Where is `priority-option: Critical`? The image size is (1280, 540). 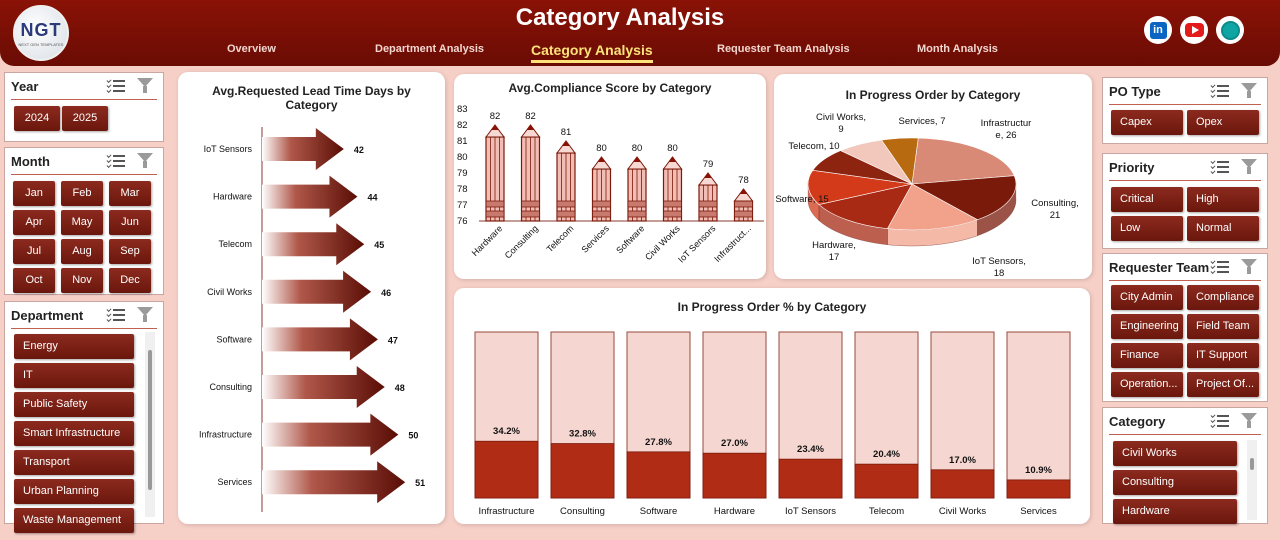 priority-option: Critical is located at coordinates (1147, 199).